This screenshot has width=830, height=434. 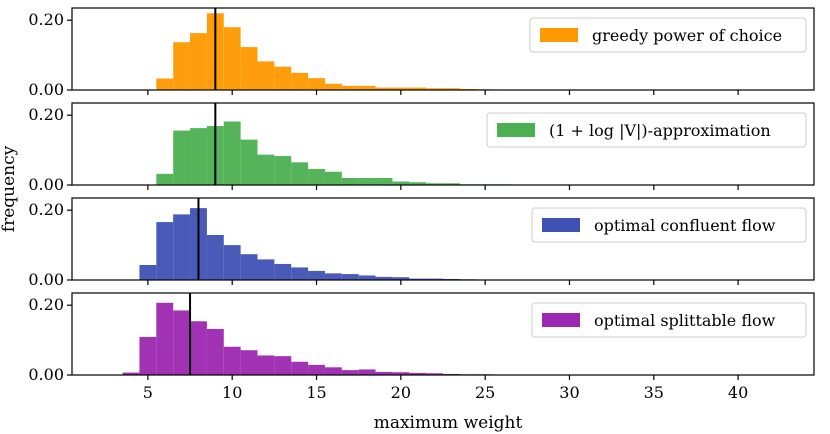 I want to click on legend-label: (1 + log |V|)-approximation, so click(x=660, y=130).